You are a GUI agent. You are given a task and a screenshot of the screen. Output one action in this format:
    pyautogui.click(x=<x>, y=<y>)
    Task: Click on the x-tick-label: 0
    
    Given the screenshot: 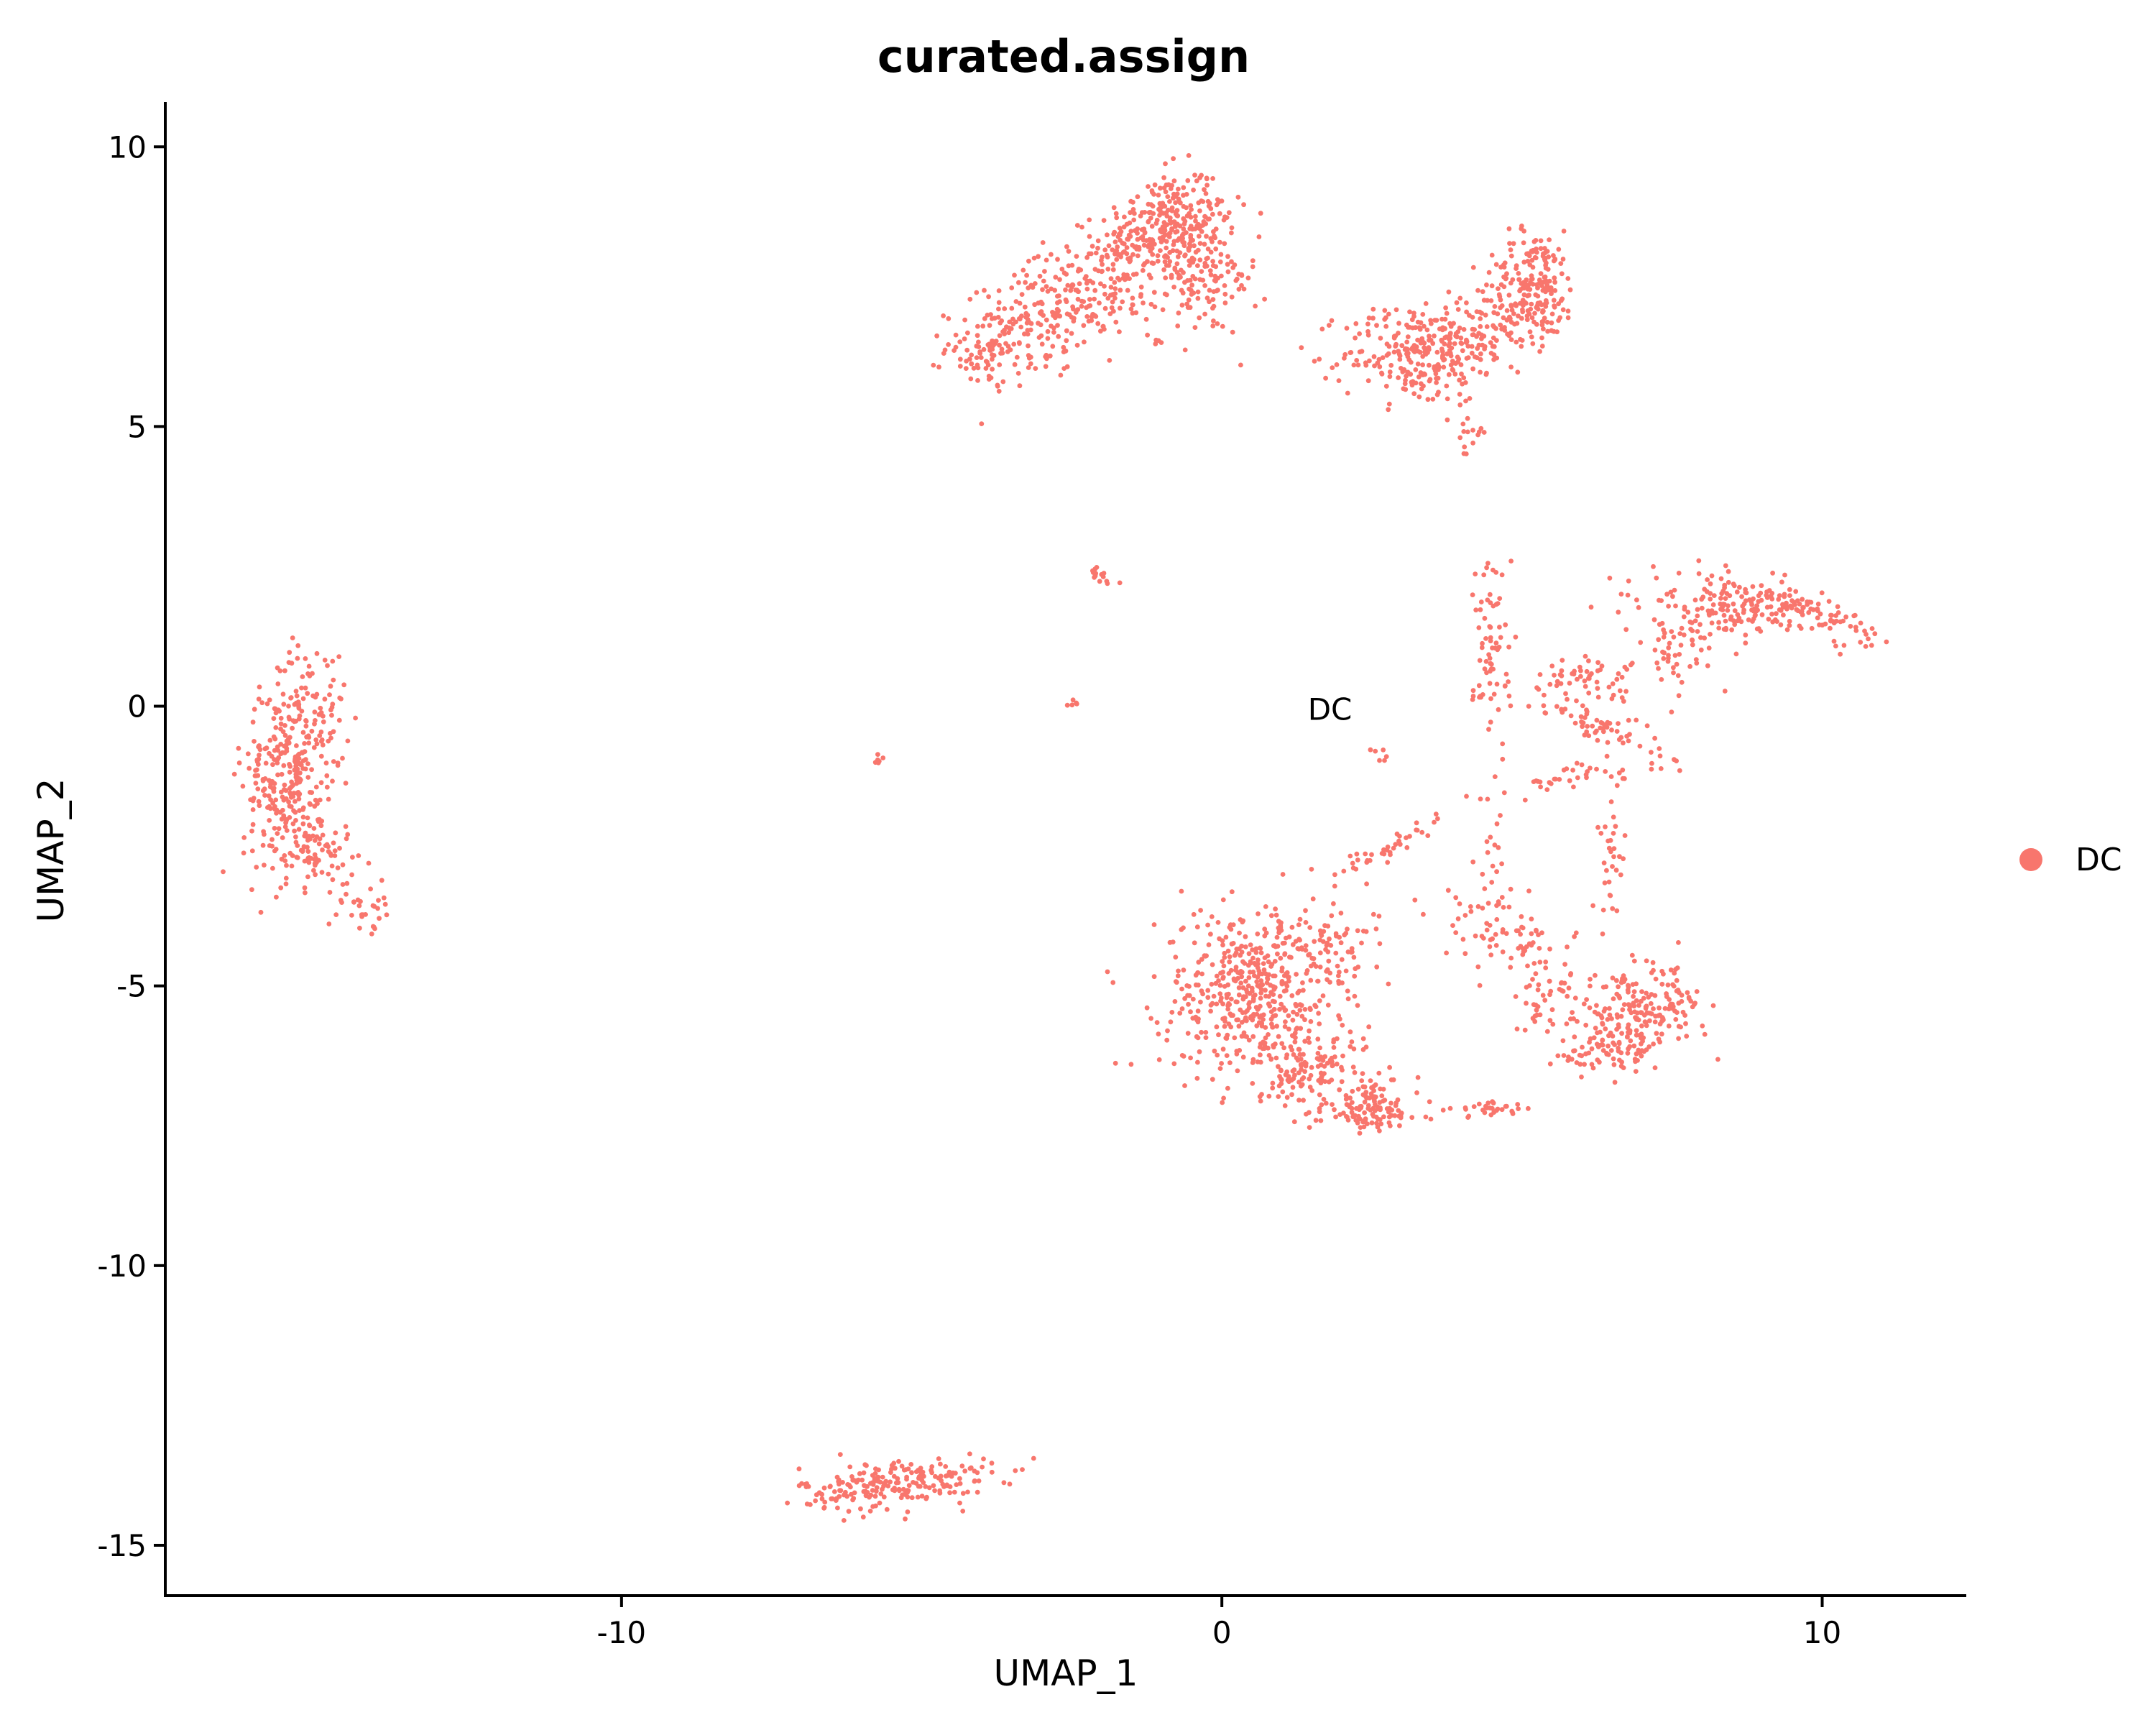 What is the action you would take?
    pyautogui.click(x=1222, y=1632)
    